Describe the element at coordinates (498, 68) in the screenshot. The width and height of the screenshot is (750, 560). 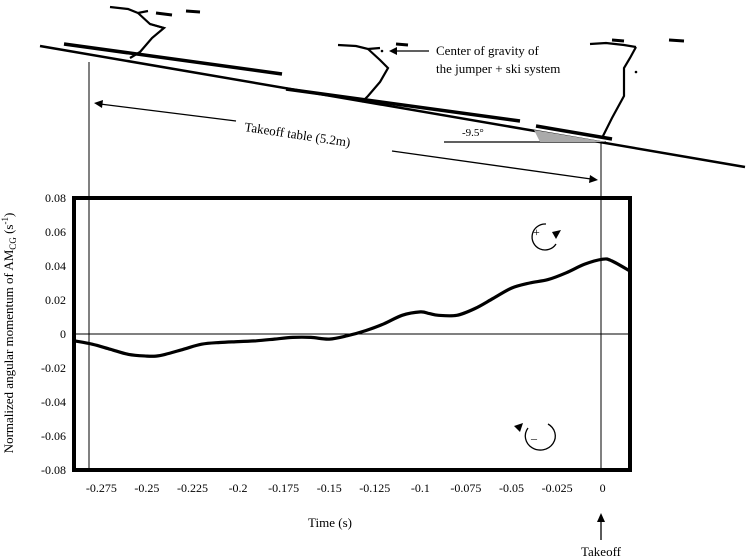
I see `cg-label-line2: the jumper + ski system` at that location.